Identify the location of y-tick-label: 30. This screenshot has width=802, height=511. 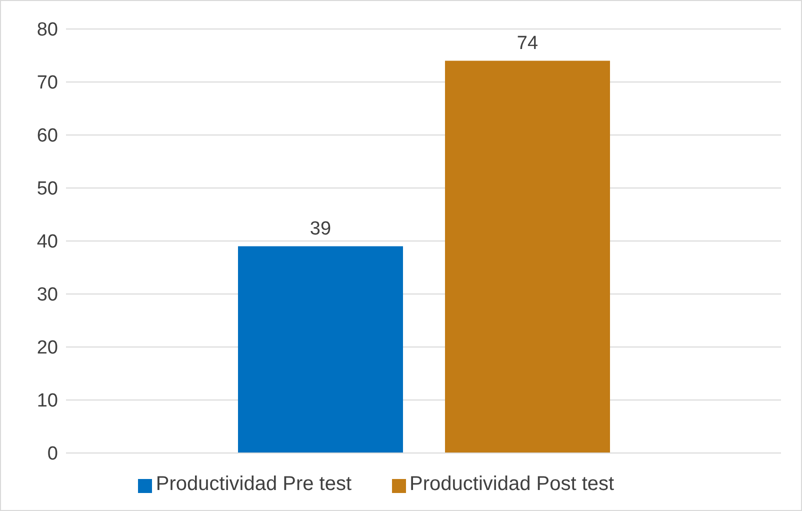
(47, 295).